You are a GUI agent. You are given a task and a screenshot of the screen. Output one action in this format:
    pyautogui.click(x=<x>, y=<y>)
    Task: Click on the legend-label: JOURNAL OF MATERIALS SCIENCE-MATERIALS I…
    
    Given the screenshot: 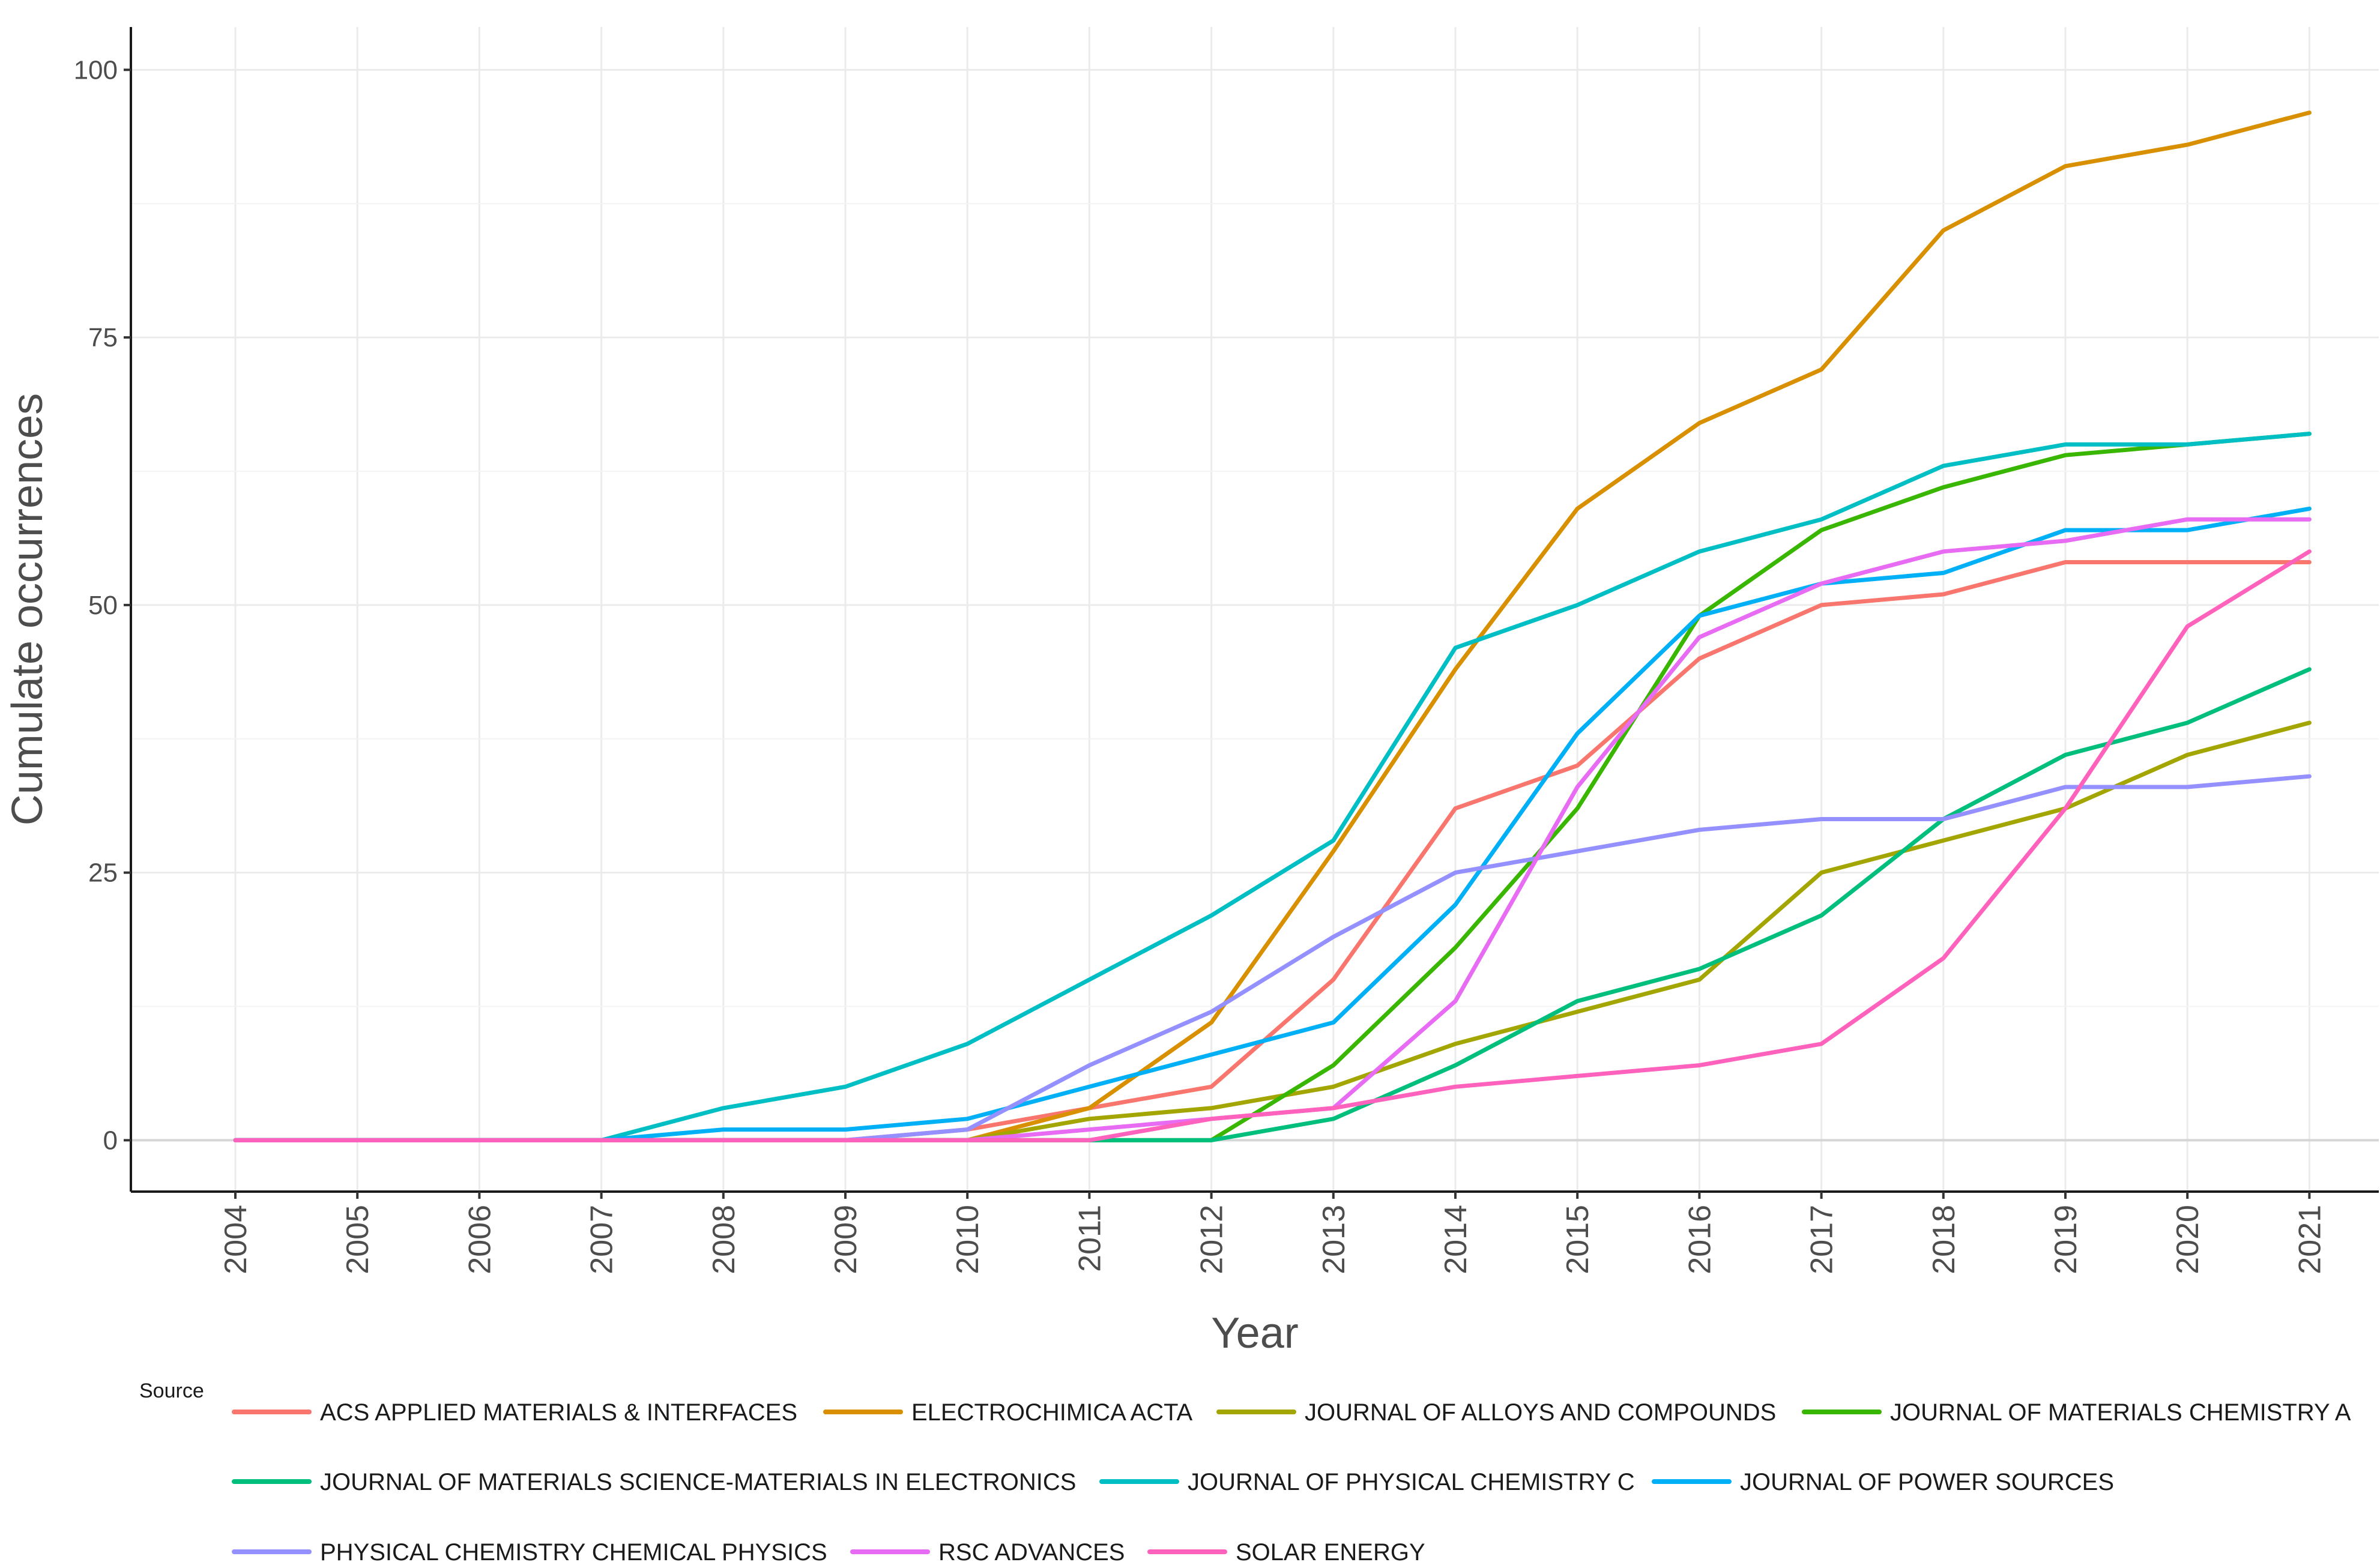 What is the action you would take?
    pyautogui.click(x=698, y=1482)
    